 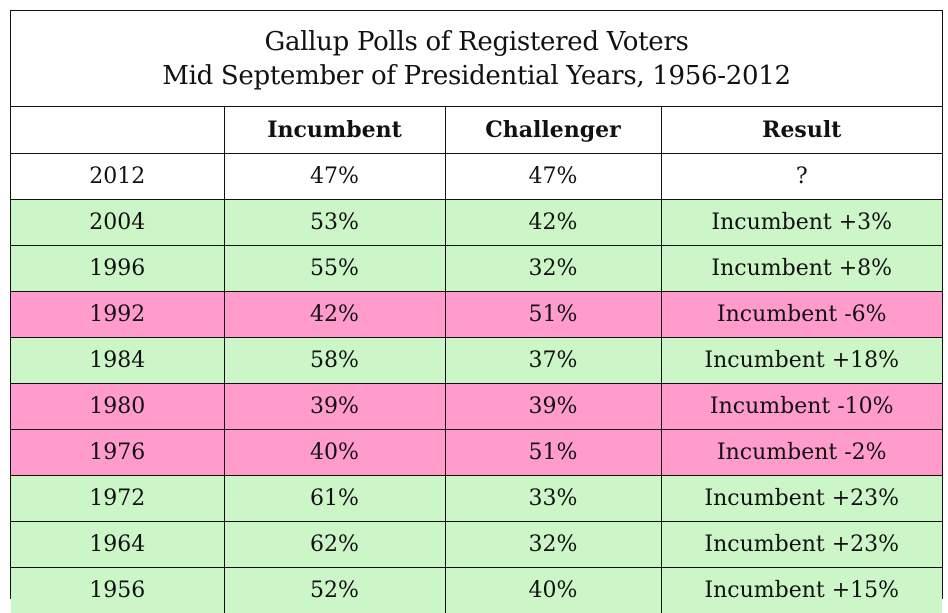 What do you see at coordinates (801, 453) in the screenshot?
I see `cell-result: Incumbent -2%` at bounding box center [801, 453].